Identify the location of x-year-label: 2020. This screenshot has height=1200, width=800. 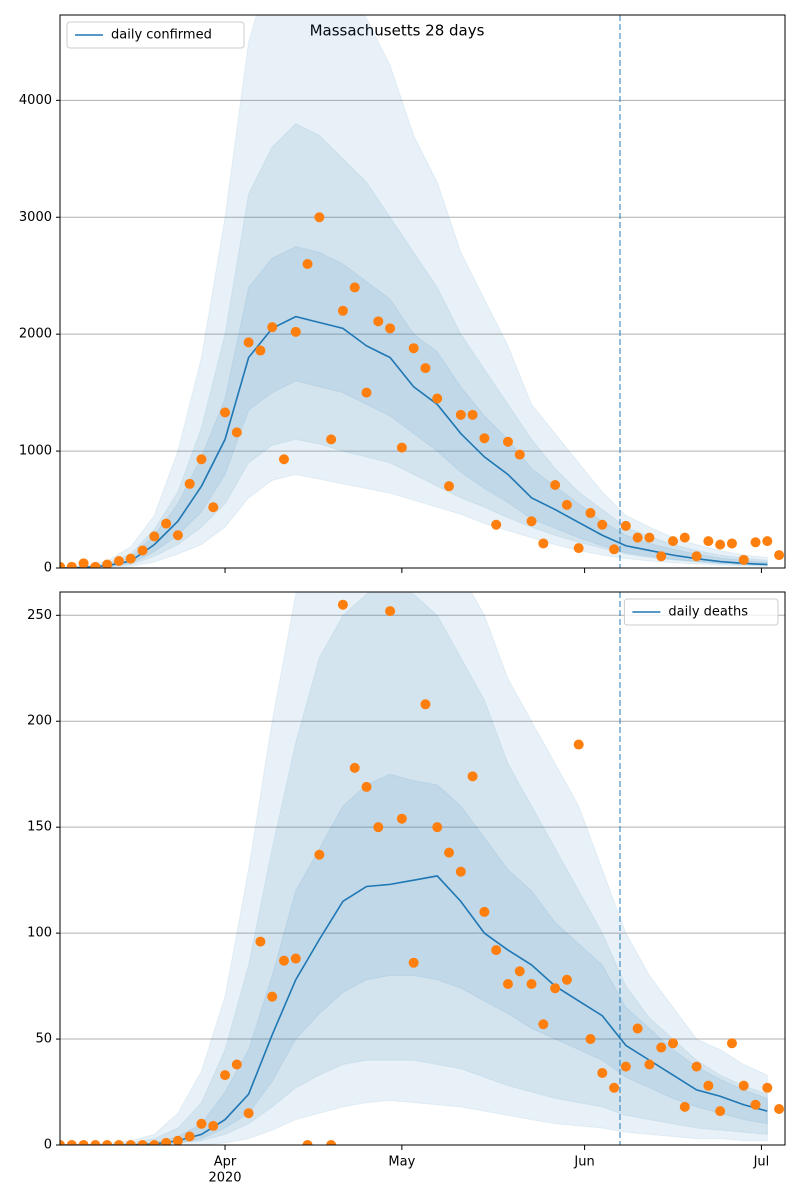
(224, 1178).